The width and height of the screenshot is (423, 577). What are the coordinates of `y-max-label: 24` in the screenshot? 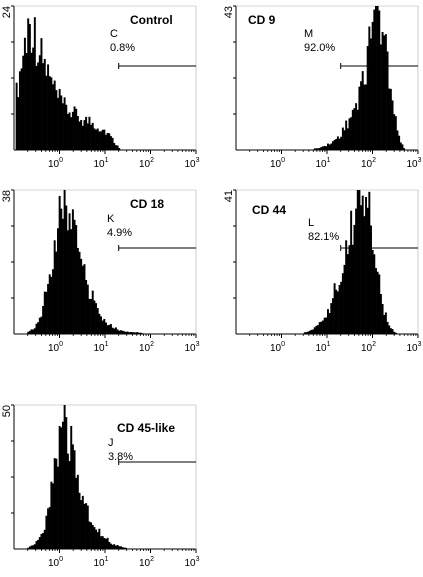 It's located at (7, 12).